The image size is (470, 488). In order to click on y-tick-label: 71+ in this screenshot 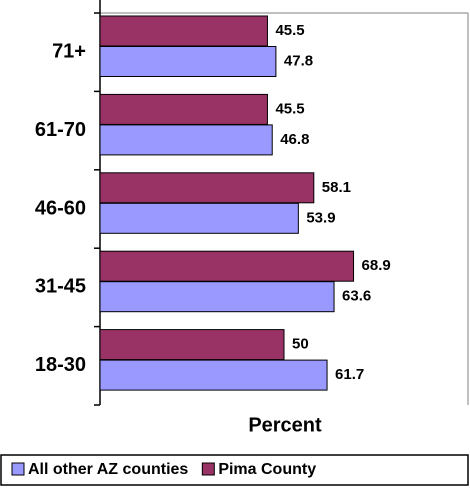, I will do `click(69, 51)`.